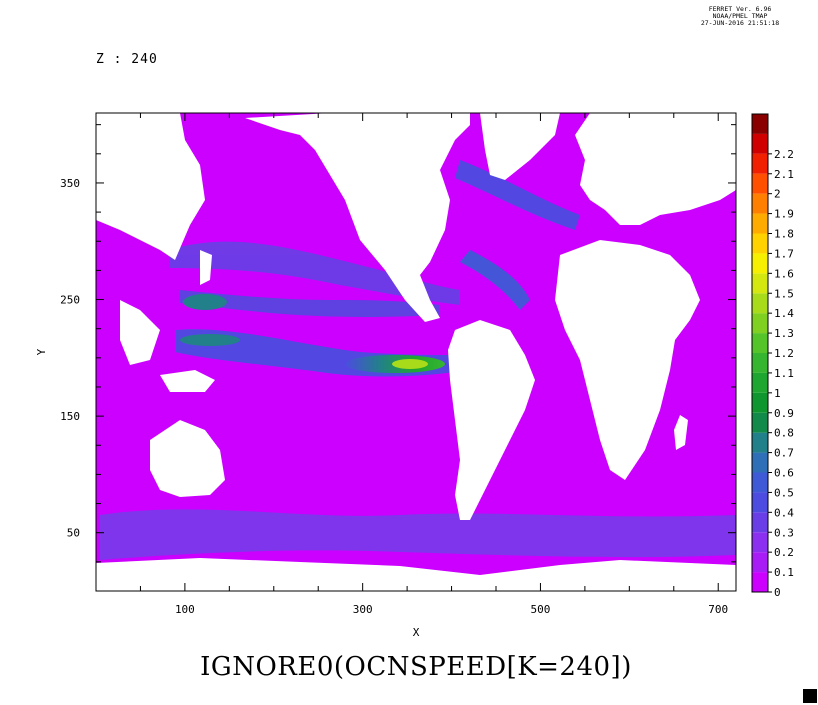 The height and width of the screenshot is (705, 818). Describe the element at coordinates (681, 432) in the screenshot. I see `madagascar` at that location.